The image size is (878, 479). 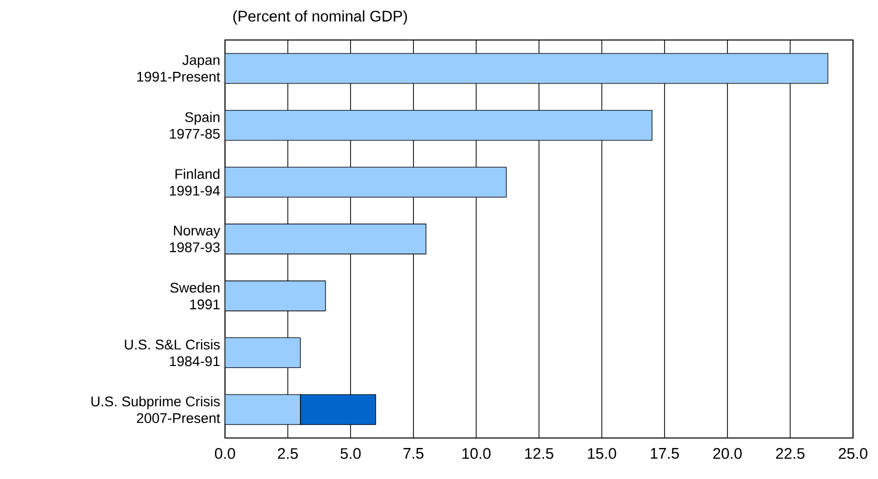 What do you see at coordinates (853, 453) in the screenshot?
I see `x-tick-label: 25.0` at bounding box center [853, 453].